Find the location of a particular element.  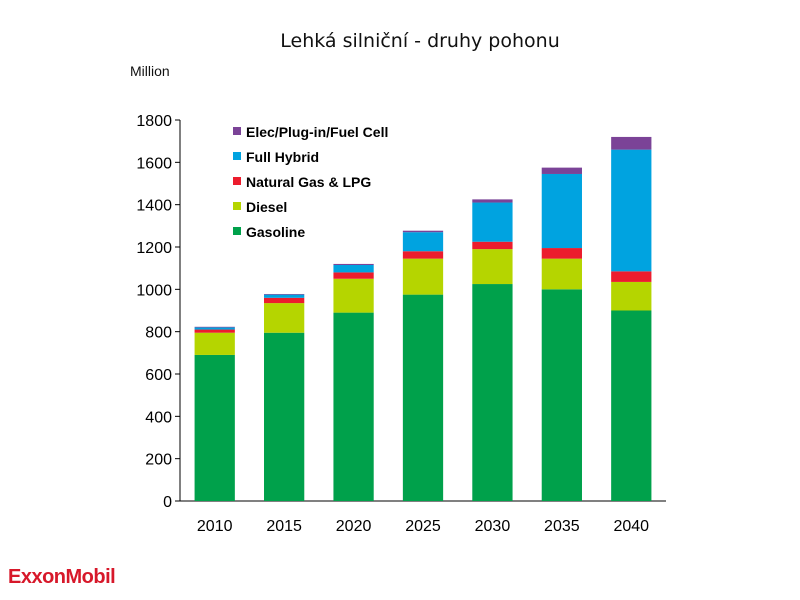

x-tick-label: 2020 is located at coordinates (354, 526).